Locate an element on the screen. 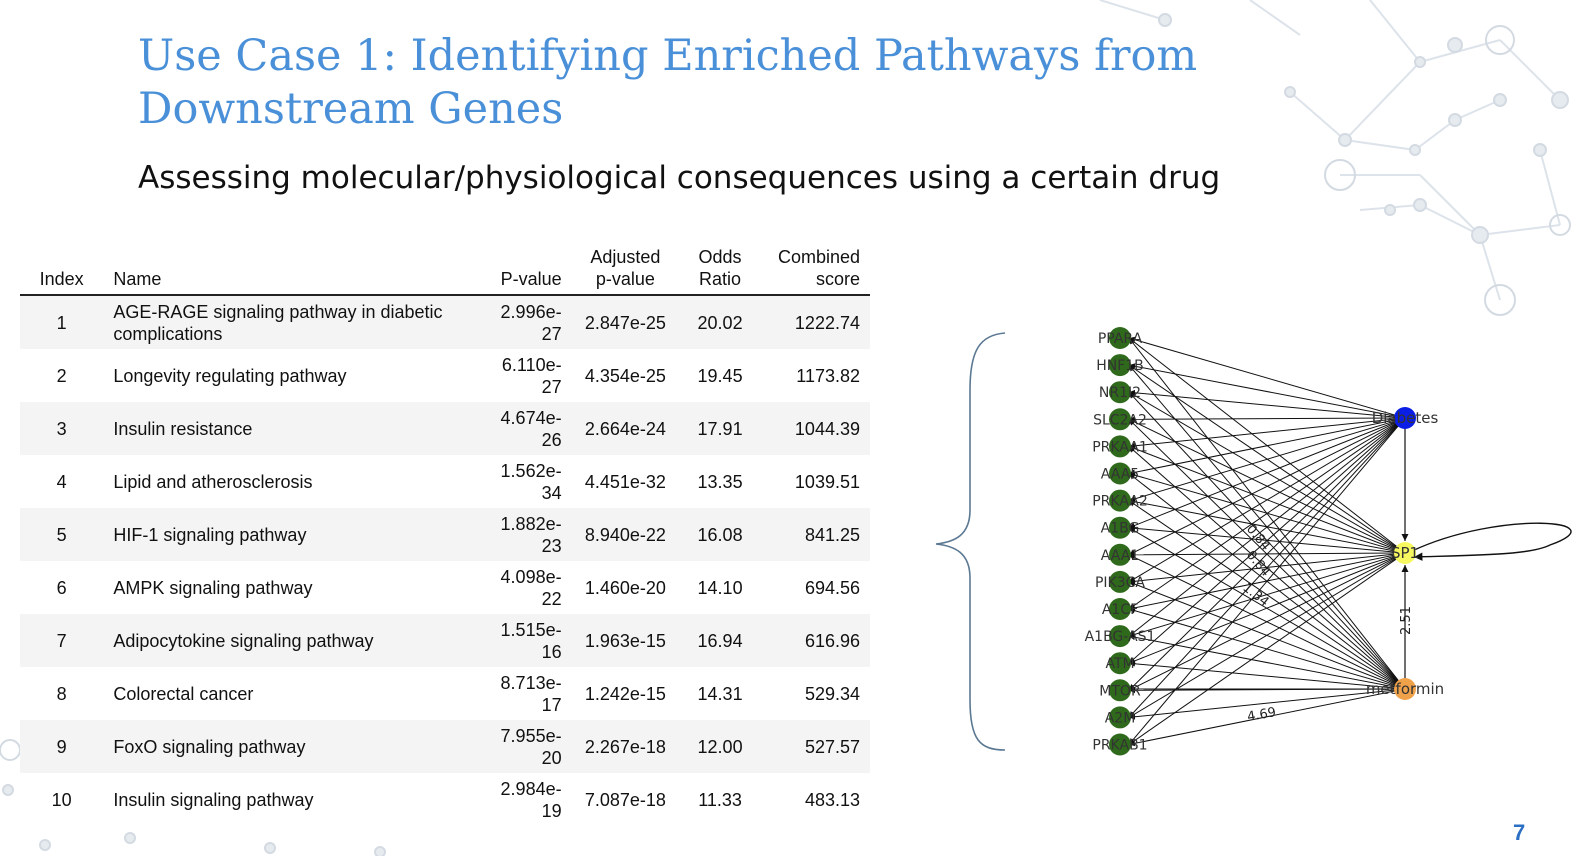 The width and height of the screenshot is (1576, 856). row-index: 10 is located at coordinates (61, 799).